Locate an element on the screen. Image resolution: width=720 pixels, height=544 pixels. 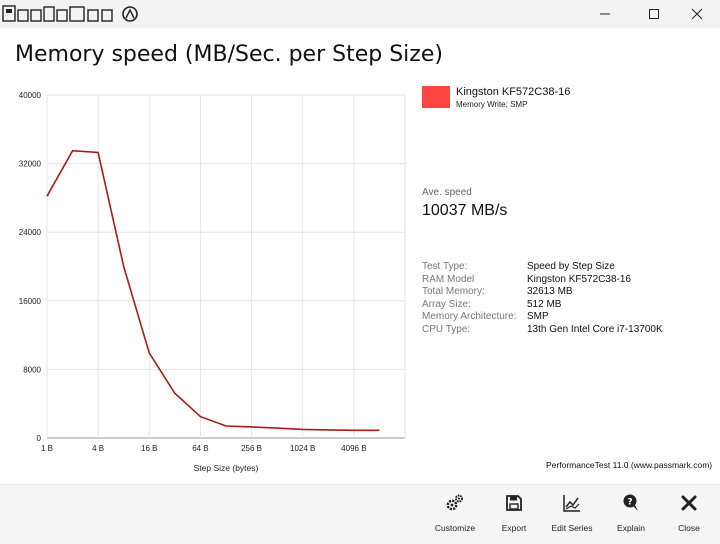
legend-series-name: Kingston KF572C38-16 is located at coordinates (513, 92).